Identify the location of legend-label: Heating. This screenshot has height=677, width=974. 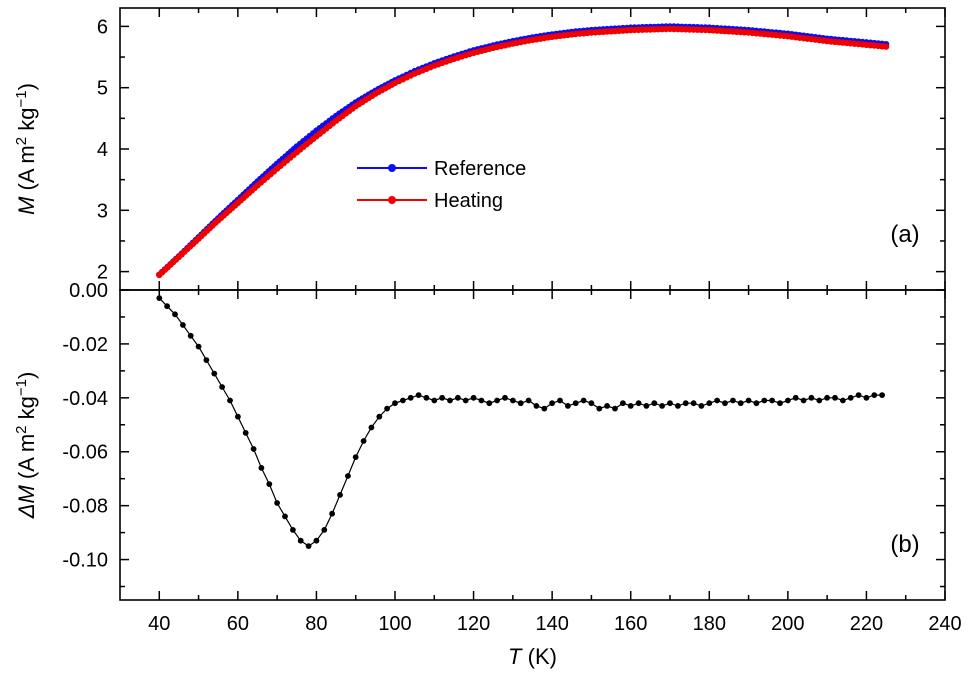
(468, 201).